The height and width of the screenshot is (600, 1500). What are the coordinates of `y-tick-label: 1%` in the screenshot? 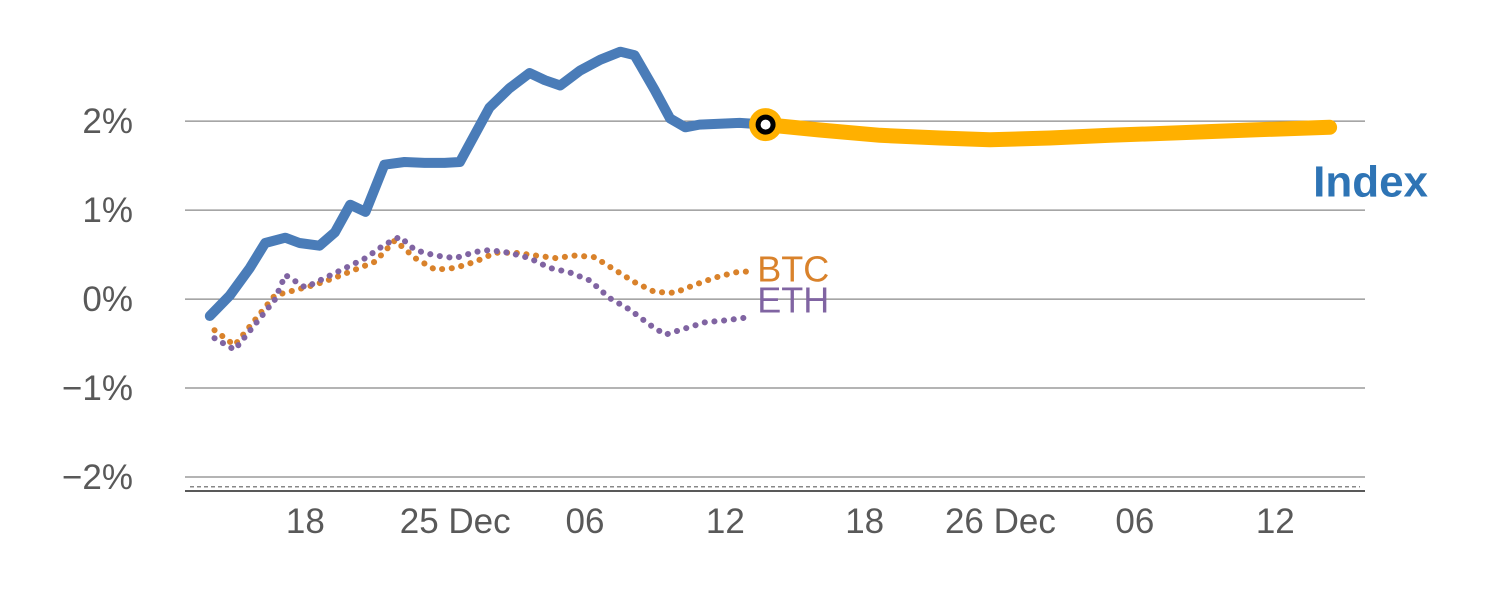 It's located at (107, 210).